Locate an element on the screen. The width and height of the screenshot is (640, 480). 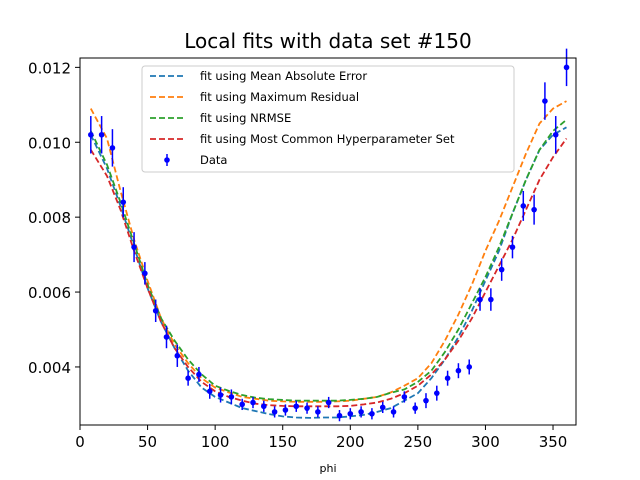
y-tick-label: 0.010 is located at coordinates (49, 143).